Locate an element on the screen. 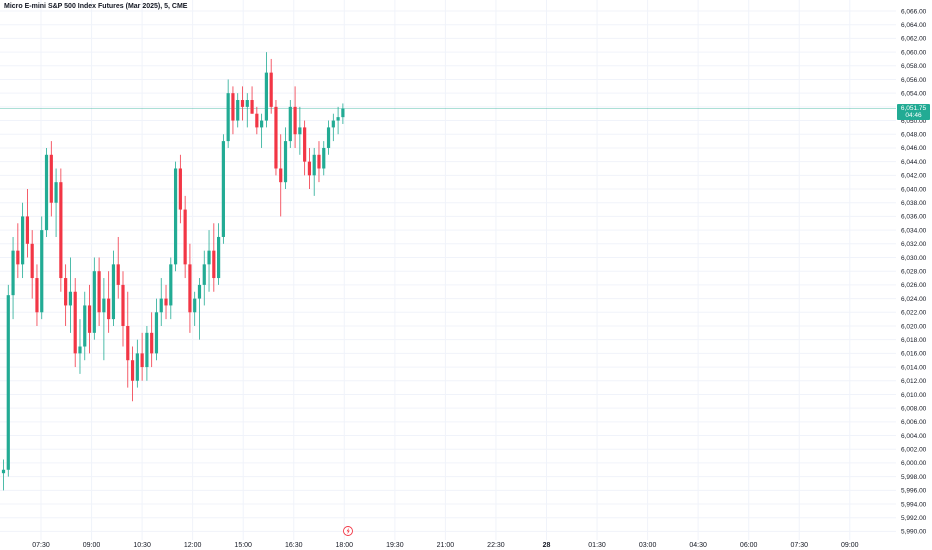 This screenshot has height=550, width=932. price-tick-label: 6,022.00 is located at coordinates (914, 313).